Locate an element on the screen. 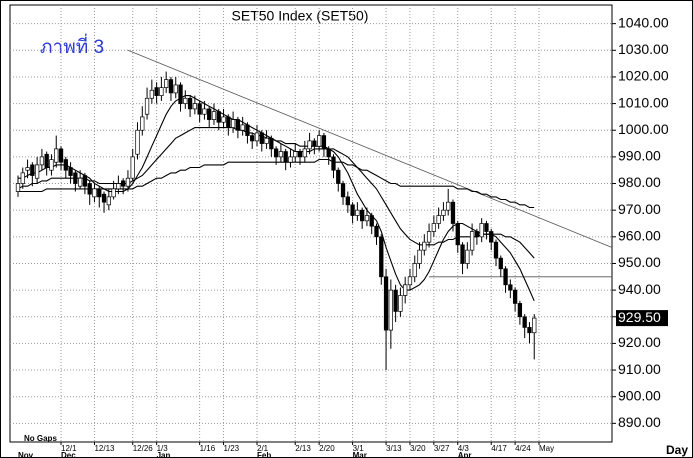  last-price-box is located at coordinates (642, 318).